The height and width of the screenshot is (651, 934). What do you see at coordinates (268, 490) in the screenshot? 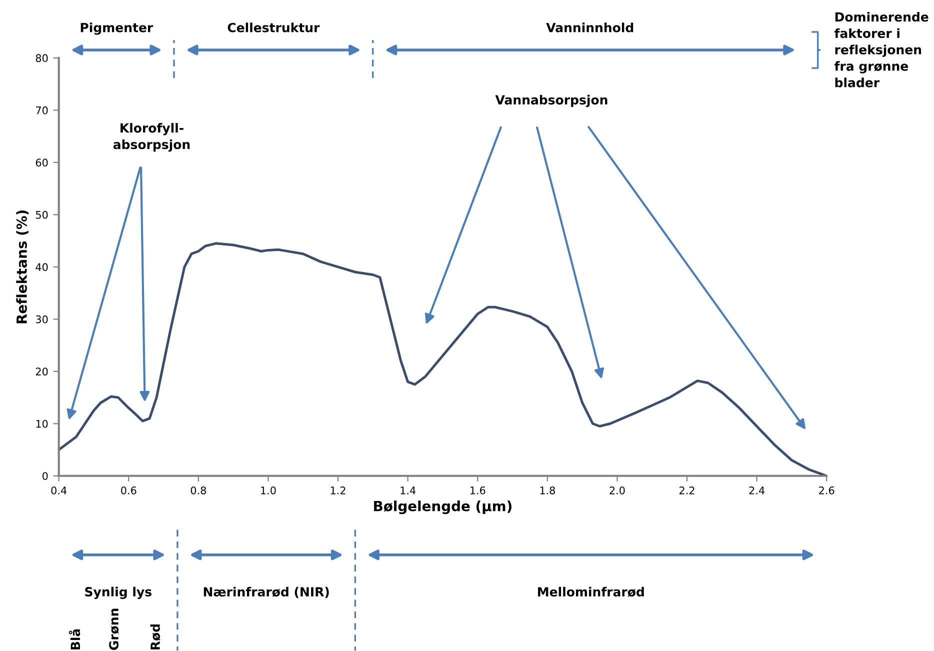
I see `x-tick-label: 1.0` at bounding box center [268, 490].